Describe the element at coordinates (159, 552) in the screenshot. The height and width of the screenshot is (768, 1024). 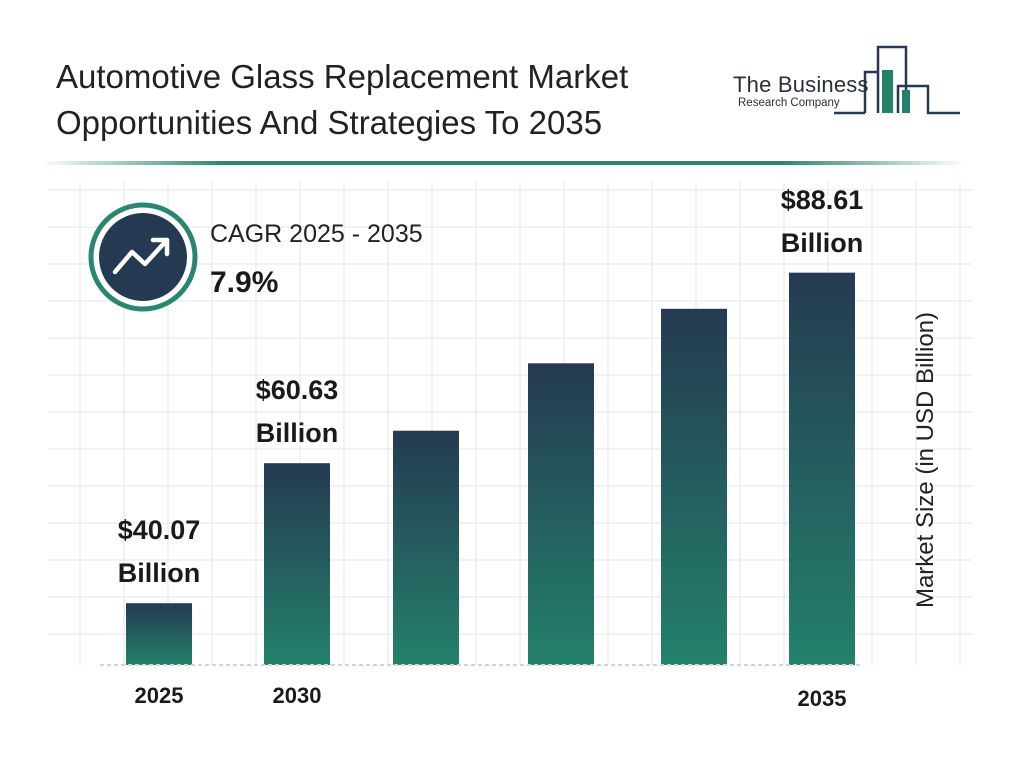
I see `data-label-0: $40.07 Billion` at that location.